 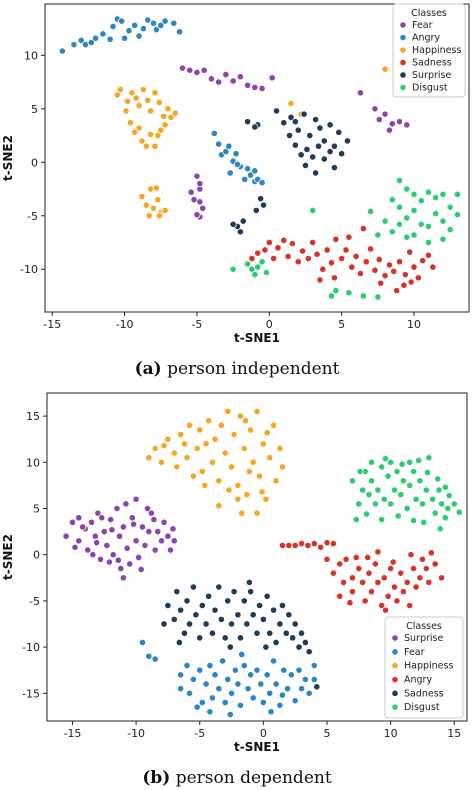 I want to click on legend-label: Happiness, so click(x=428, y=666).